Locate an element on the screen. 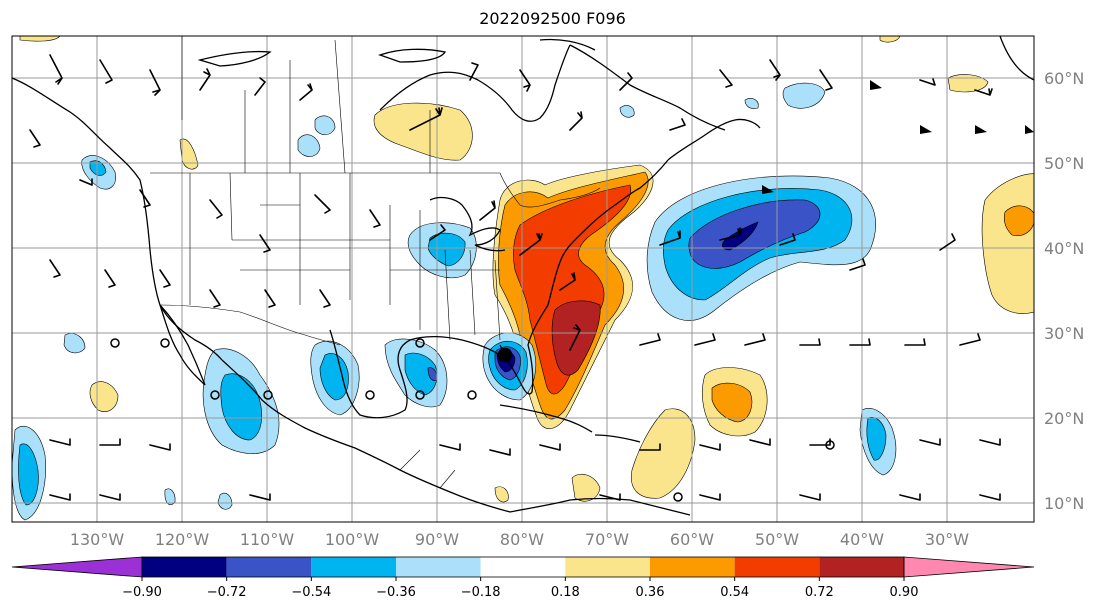  lat-label: 20°N is located at coordinates (1064, 418).